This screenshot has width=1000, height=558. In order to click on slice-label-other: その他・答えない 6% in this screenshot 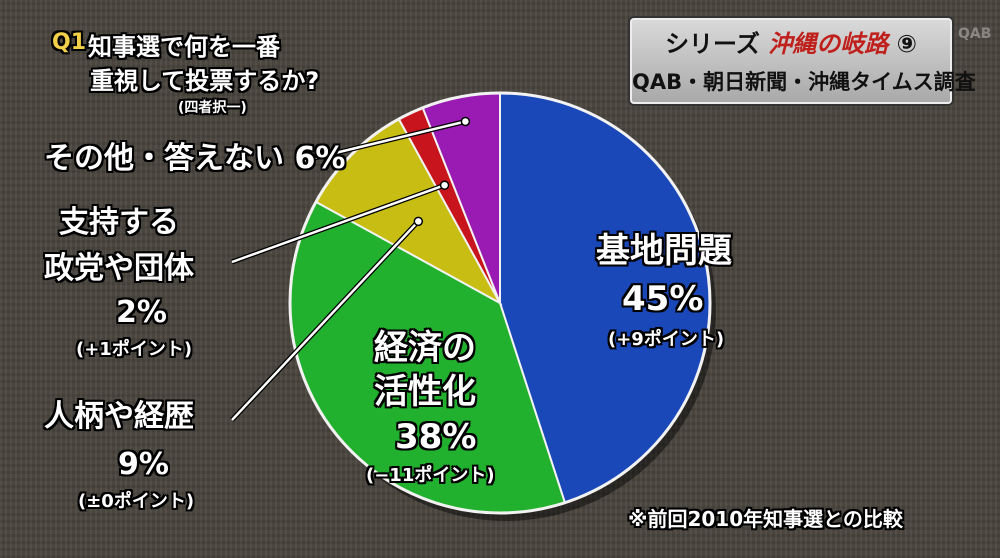, I will do `click(195, 158)`.